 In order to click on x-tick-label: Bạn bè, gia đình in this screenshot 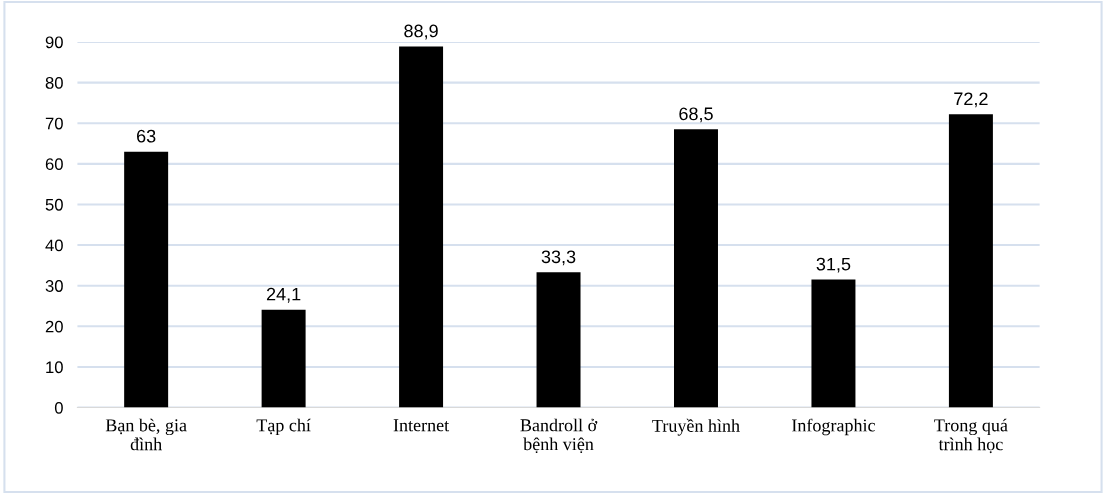, I will do `click(146, 434)`.